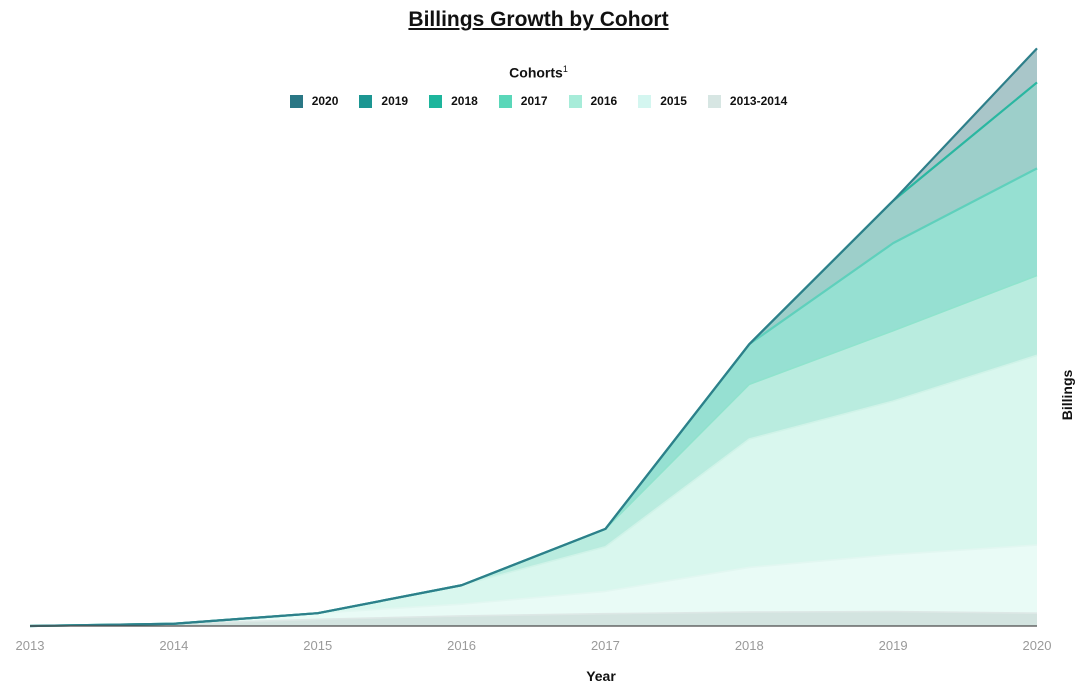  Describe the element at coordinates (601, 676) in the screenshot. I see `x-axis-label: Year` at that location.